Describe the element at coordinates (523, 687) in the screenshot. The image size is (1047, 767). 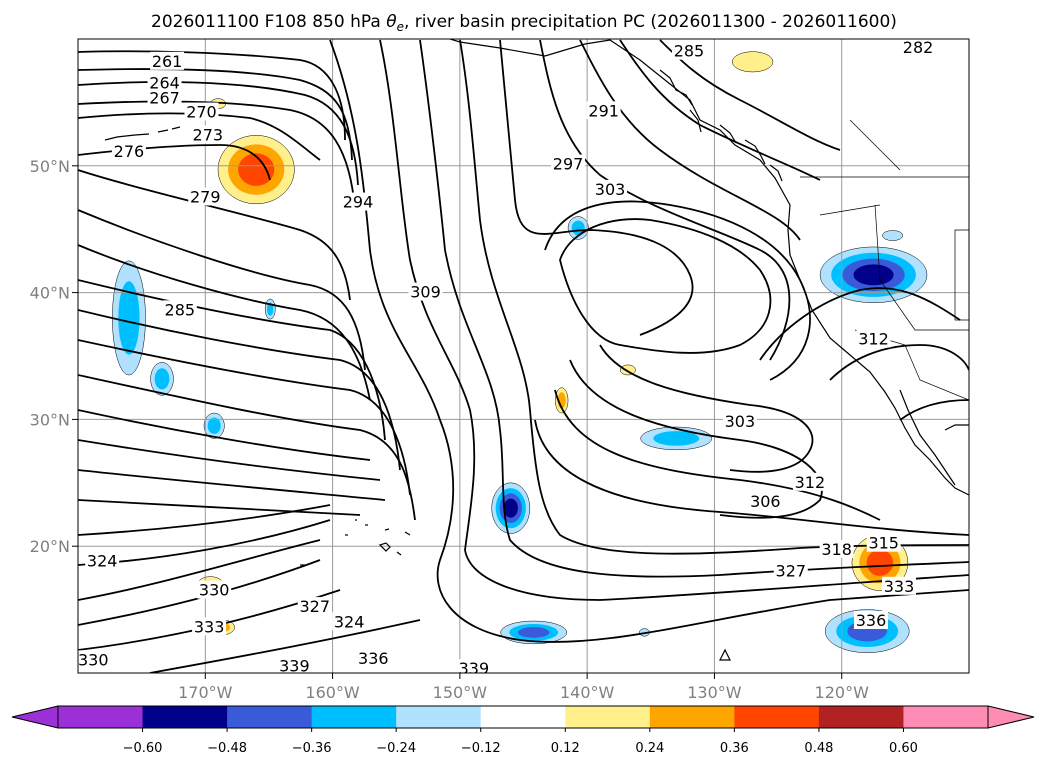
I see `longitude-ticks: 170°W 160°W 150°W 140°W 130°W 120°W` at that location.